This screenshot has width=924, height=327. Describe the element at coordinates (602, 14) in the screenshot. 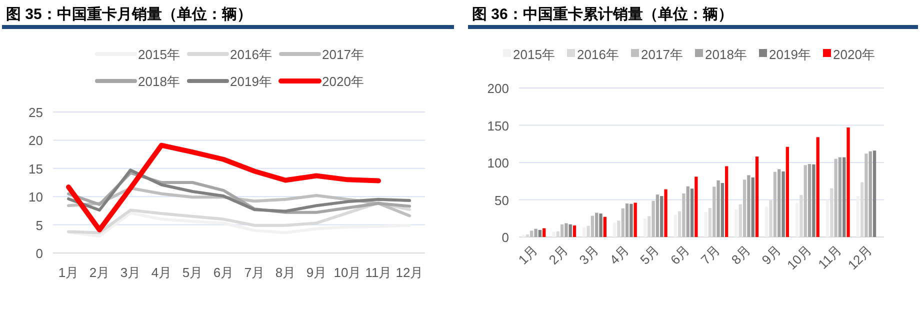

I see `chart-title: 图 36：中国重卡累计销量（单位：辆）` at that location.